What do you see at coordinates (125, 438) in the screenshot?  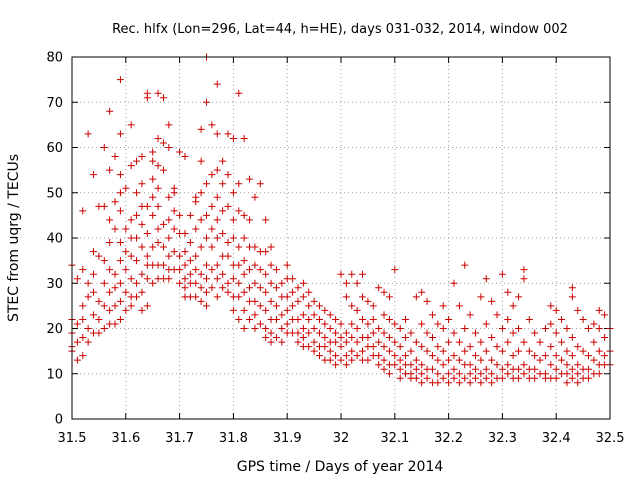 I see `x-tick-label: 31.6` at bounding box center [125, 438].